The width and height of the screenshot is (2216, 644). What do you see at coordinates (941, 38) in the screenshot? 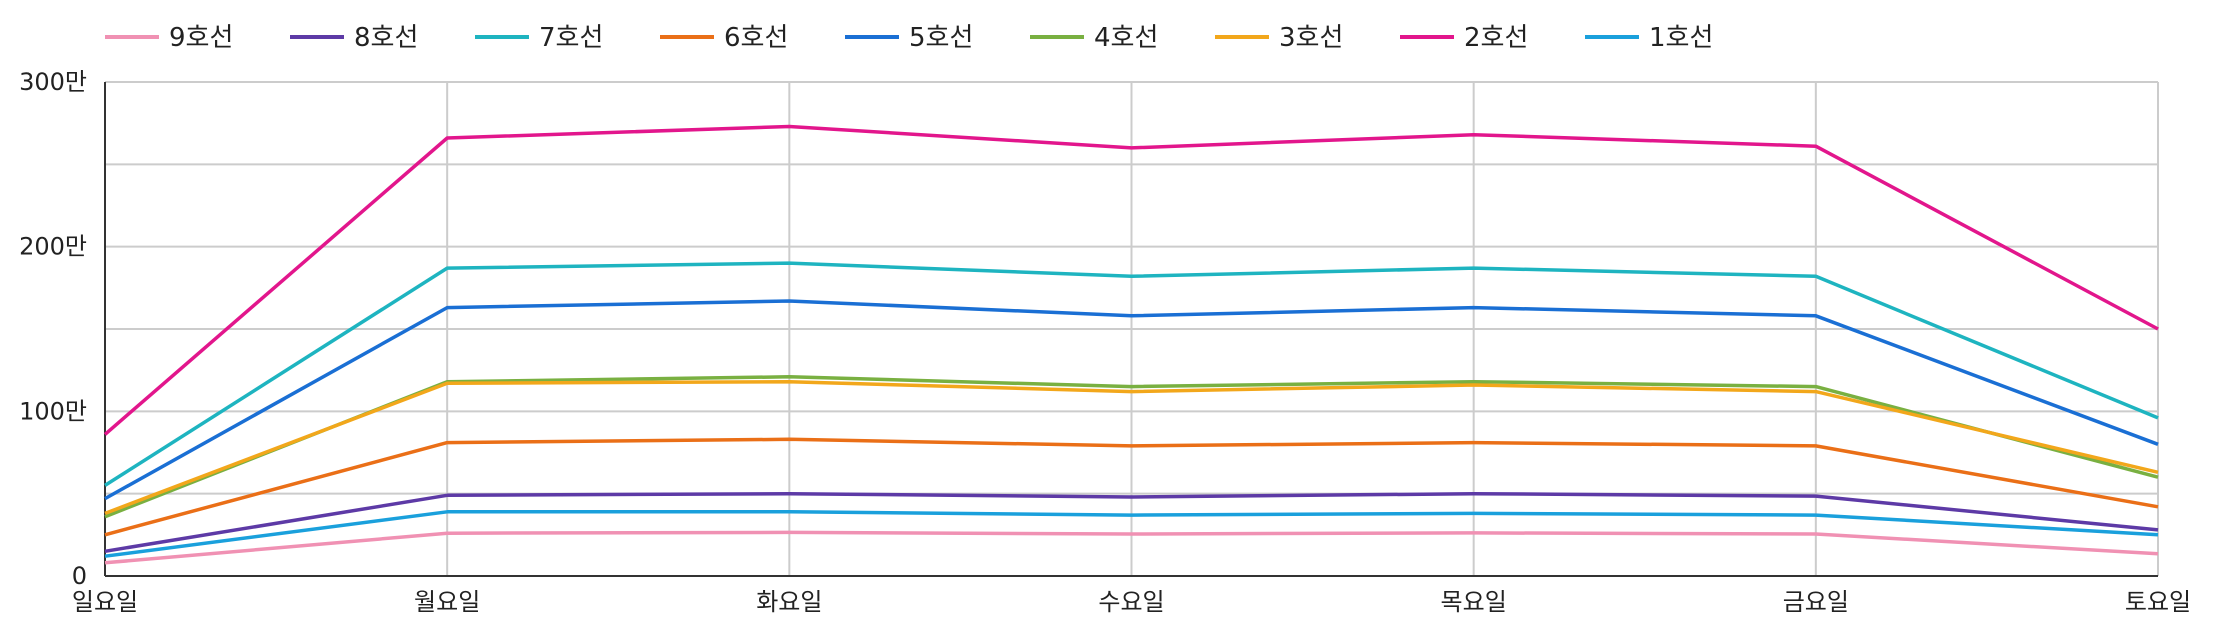
I see `legend-label: 5호선` at bounding box center [941, 38].